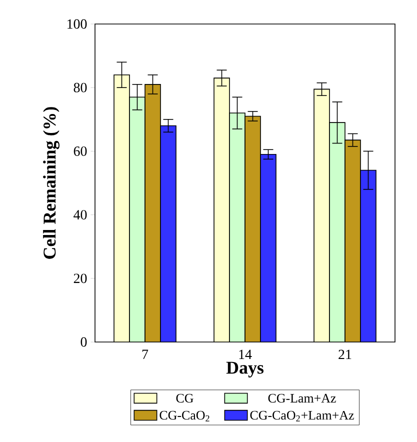  What do you see at coordinates (77, 24) in the screenshot?
I see `y-tick-label: 100` at bounding box center [77, 24].